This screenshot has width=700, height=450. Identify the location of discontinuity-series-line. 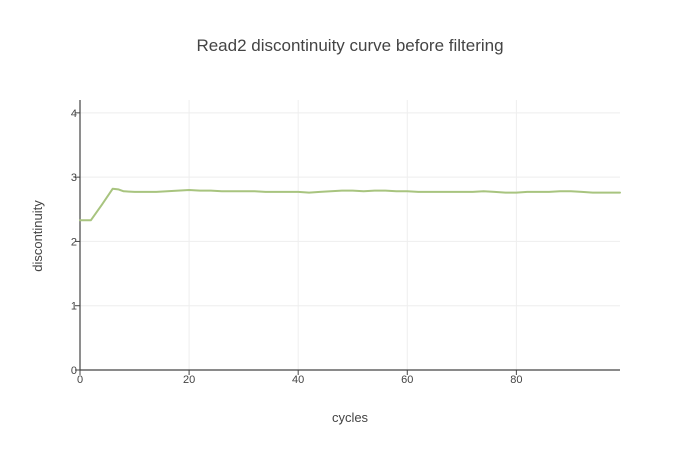
(350, 204).